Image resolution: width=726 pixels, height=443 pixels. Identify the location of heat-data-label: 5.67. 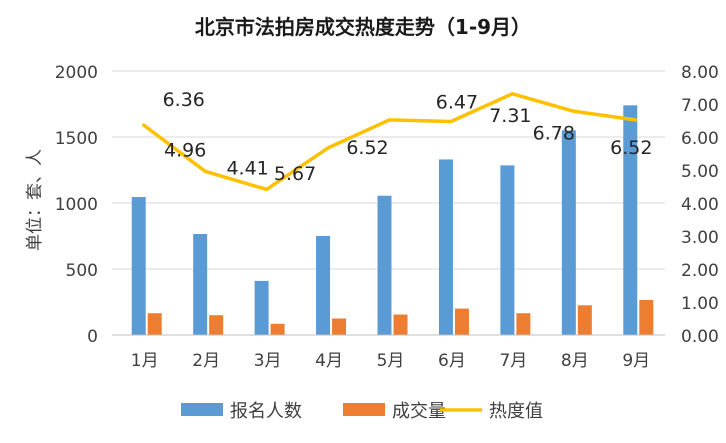
(295, 174).